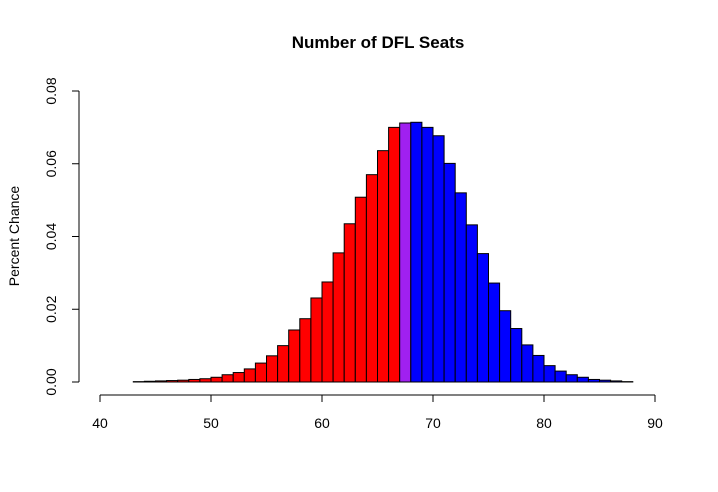 This screenshot has height=492, width=718. What do you see at coordinates (377, 412) in the screenshot?
I see `x-axis: 40 50 60 70 80 90` at bounding box center [377, 412].